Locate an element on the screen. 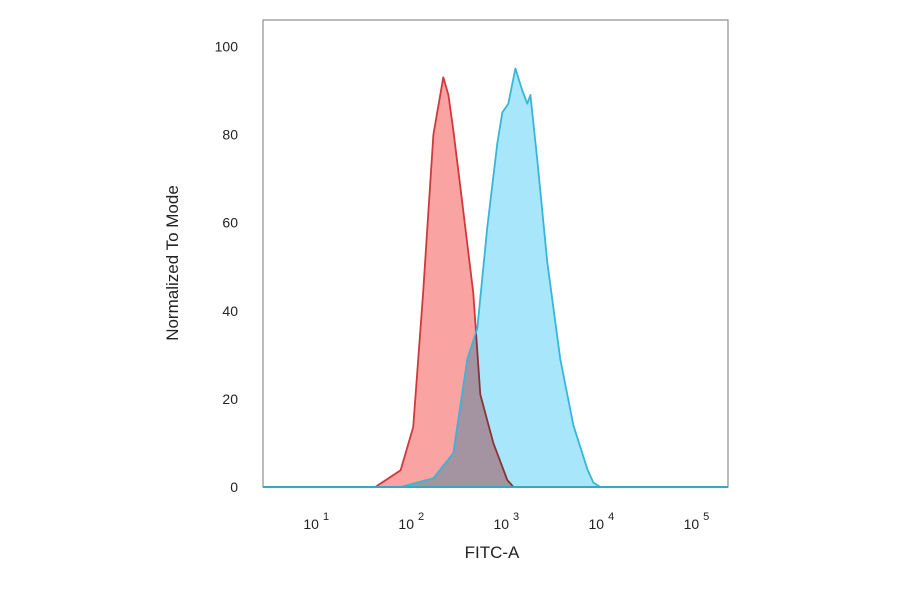  y-axis-label: Normalized To Mode is located at coordinates (172, 263).